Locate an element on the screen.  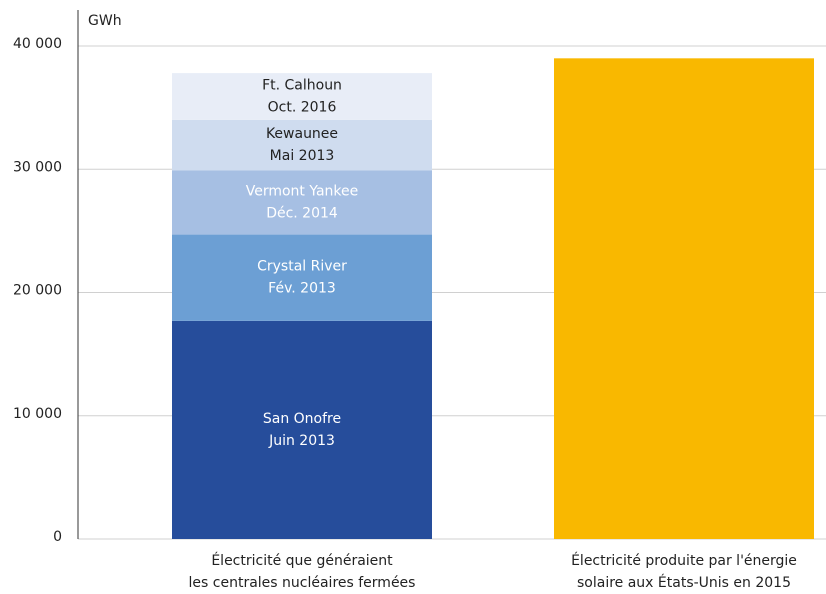
x-tick-label: Électricité produite par l'énergie is located at coordinates (684, 560).